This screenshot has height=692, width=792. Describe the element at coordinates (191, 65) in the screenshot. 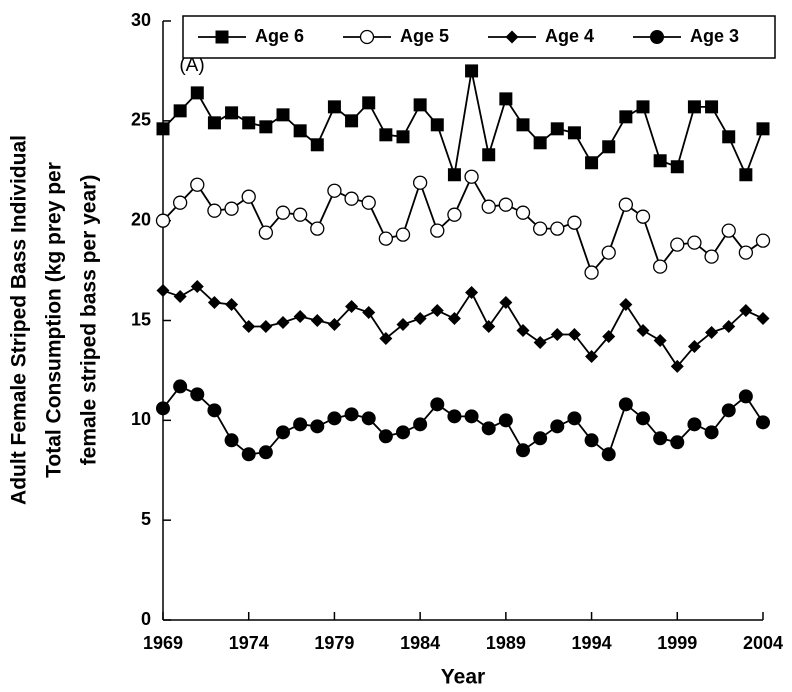

I see `panel-label: (A)` at that location.